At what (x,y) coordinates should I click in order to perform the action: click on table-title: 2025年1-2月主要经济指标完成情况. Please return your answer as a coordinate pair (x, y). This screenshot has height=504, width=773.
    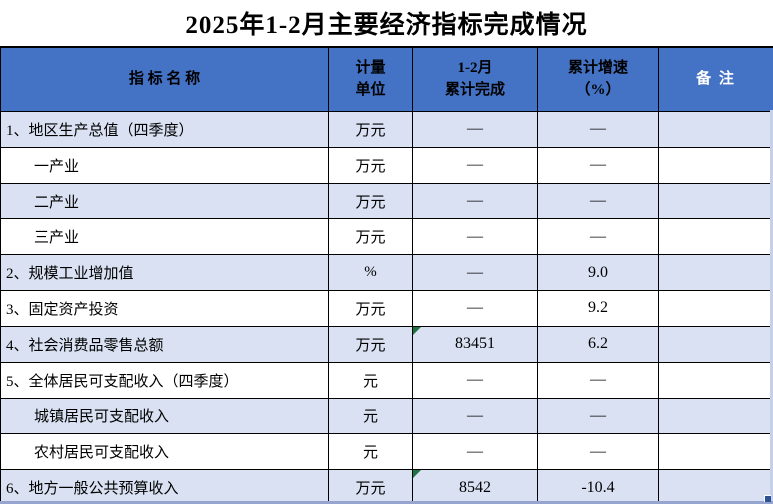
    Looking at the image, I should click on (386, 25).